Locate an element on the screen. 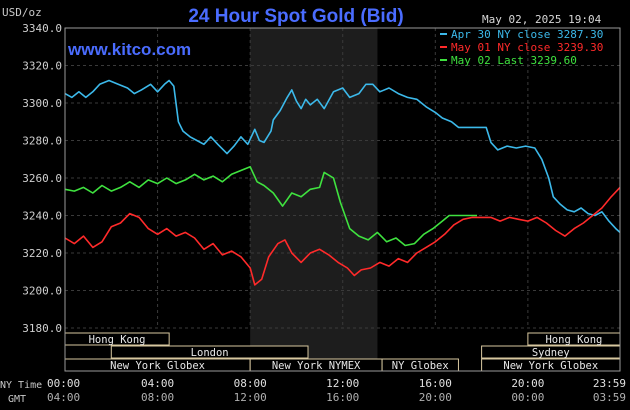 The width and height of the screenshot is (630, 410). timestamp: May 02, 2025 19:04 is located at coordinates (542, 19).